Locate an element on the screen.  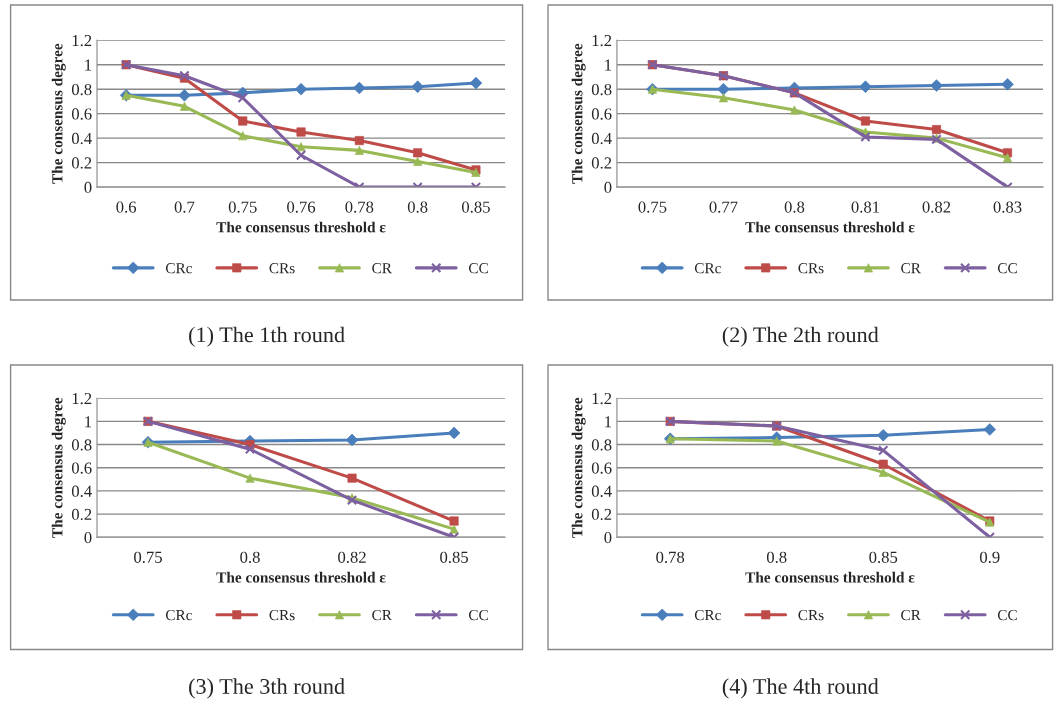
x-tick-label: 0.6 is located at coordinates (126, 207).